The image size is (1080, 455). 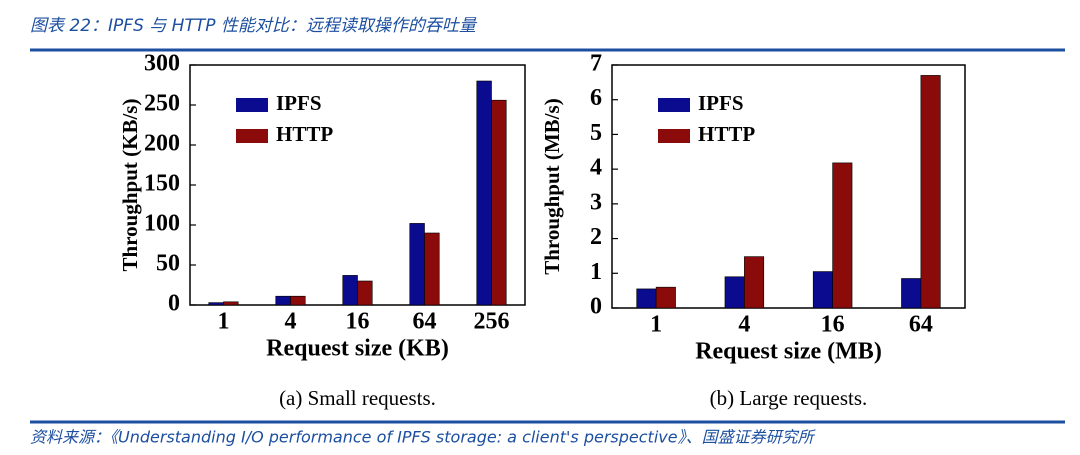 What do you see at coordinates (357, 398) in the screenshot?
I see `caption: (a) Small requests.` at bounding box center [357, 398].